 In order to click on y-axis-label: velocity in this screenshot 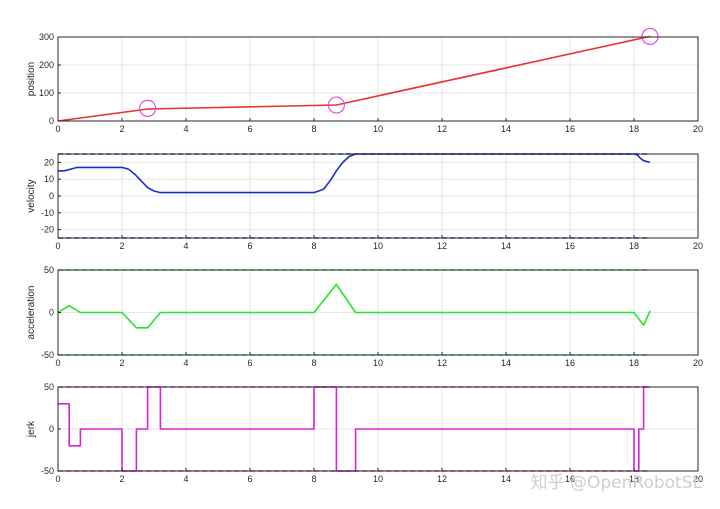, I will do `click(31, 195)`.